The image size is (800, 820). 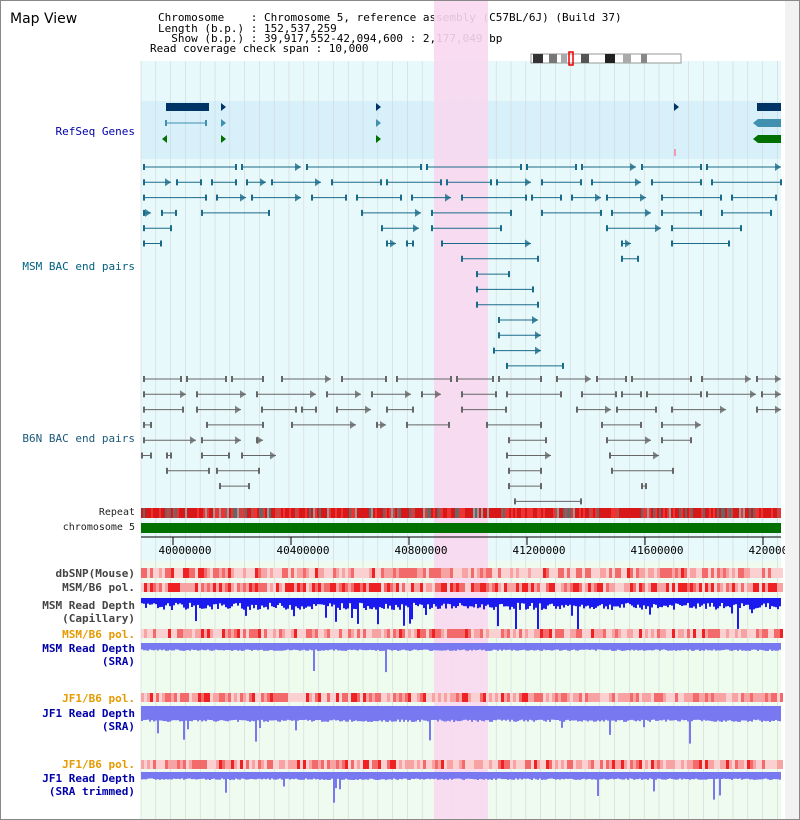 What do you see at coordinates (88, 648) in the screenshot?
I see `label-msm-depth-sra: MSM Read Depth` at bounding box center [88, 648].